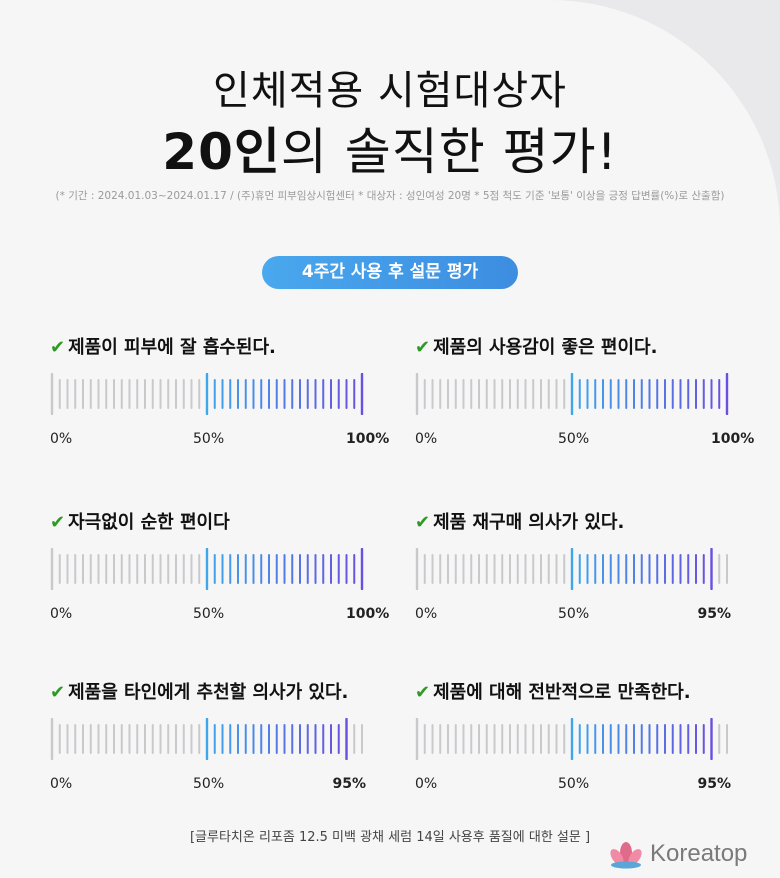  What do you see at coordinates (149, 522) in the screenshot?
I see `item-label-text: 자극없이 순한 편이다` at bounding box center [149, 522].